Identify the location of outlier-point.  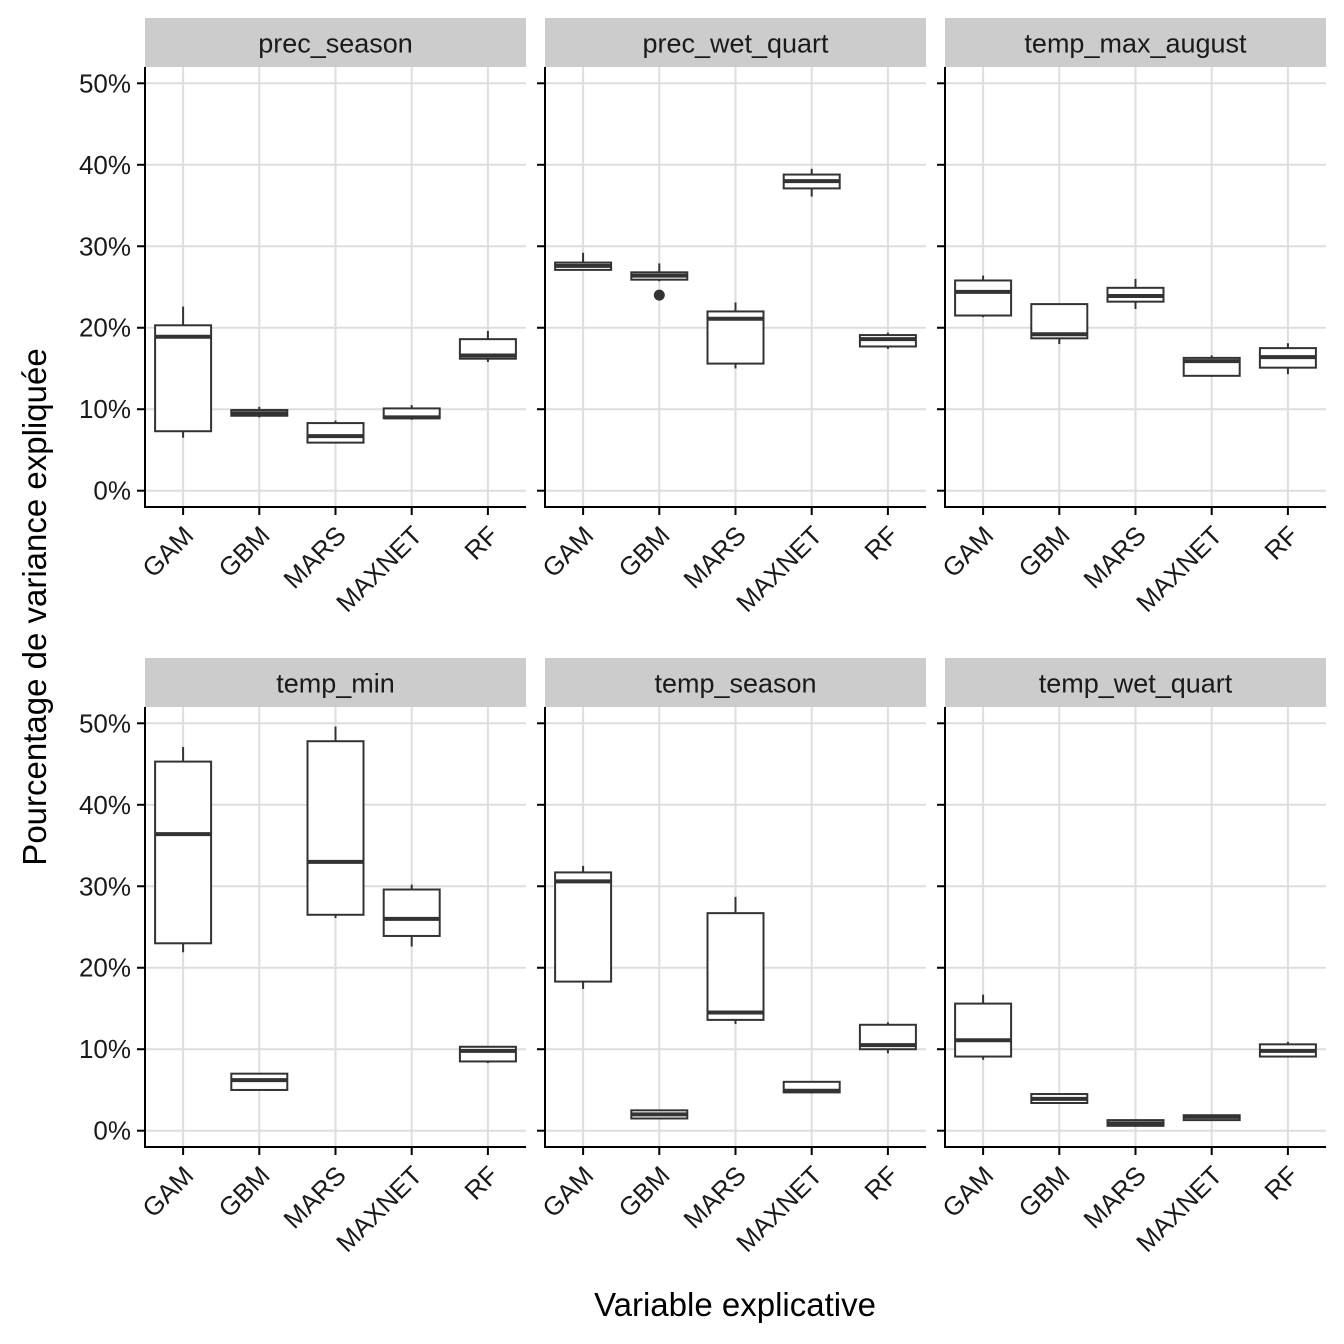
(659, 295).